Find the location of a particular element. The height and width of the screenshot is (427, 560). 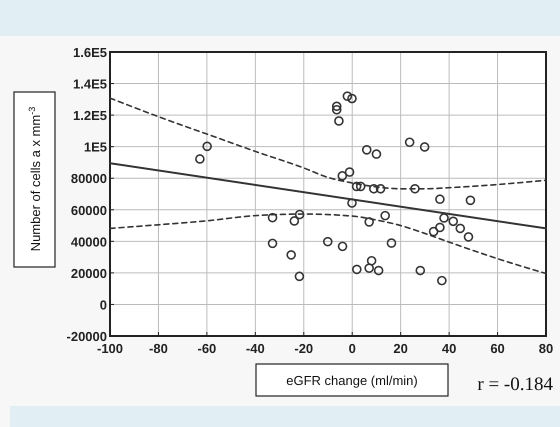

x-tick-label: -80 is located at coordinates (158, 348).